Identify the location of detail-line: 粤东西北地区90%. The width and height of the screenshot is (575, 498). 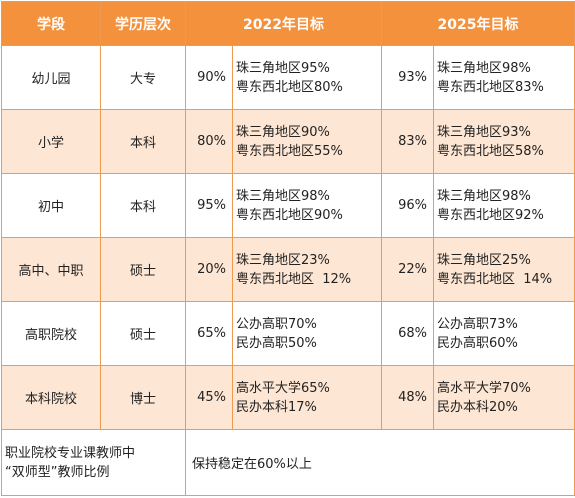
(289, 215).